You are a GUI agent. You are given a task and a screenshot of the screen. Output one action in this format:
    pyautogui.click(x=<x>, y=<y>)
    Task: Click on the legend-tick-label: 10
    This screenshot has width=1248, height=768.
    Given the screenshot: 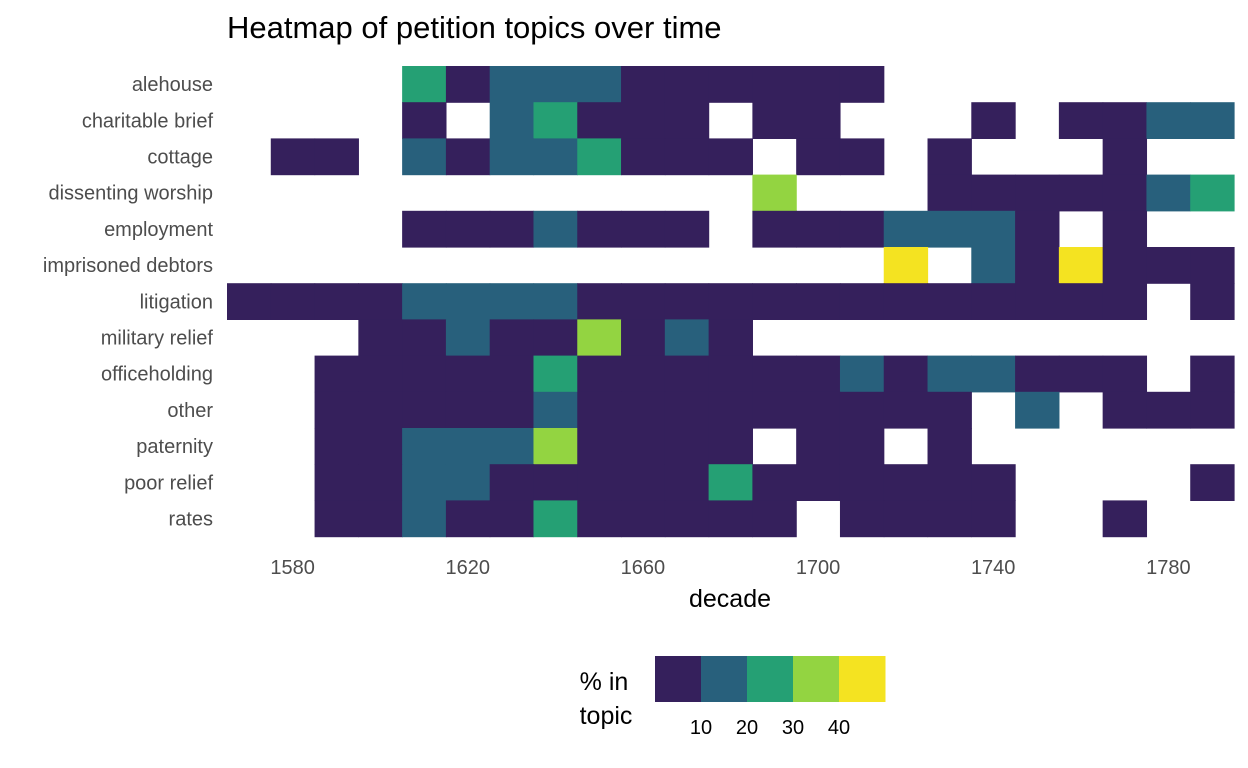 What is the action you would take?
    pyautogui.click(x=701, y=728)
    